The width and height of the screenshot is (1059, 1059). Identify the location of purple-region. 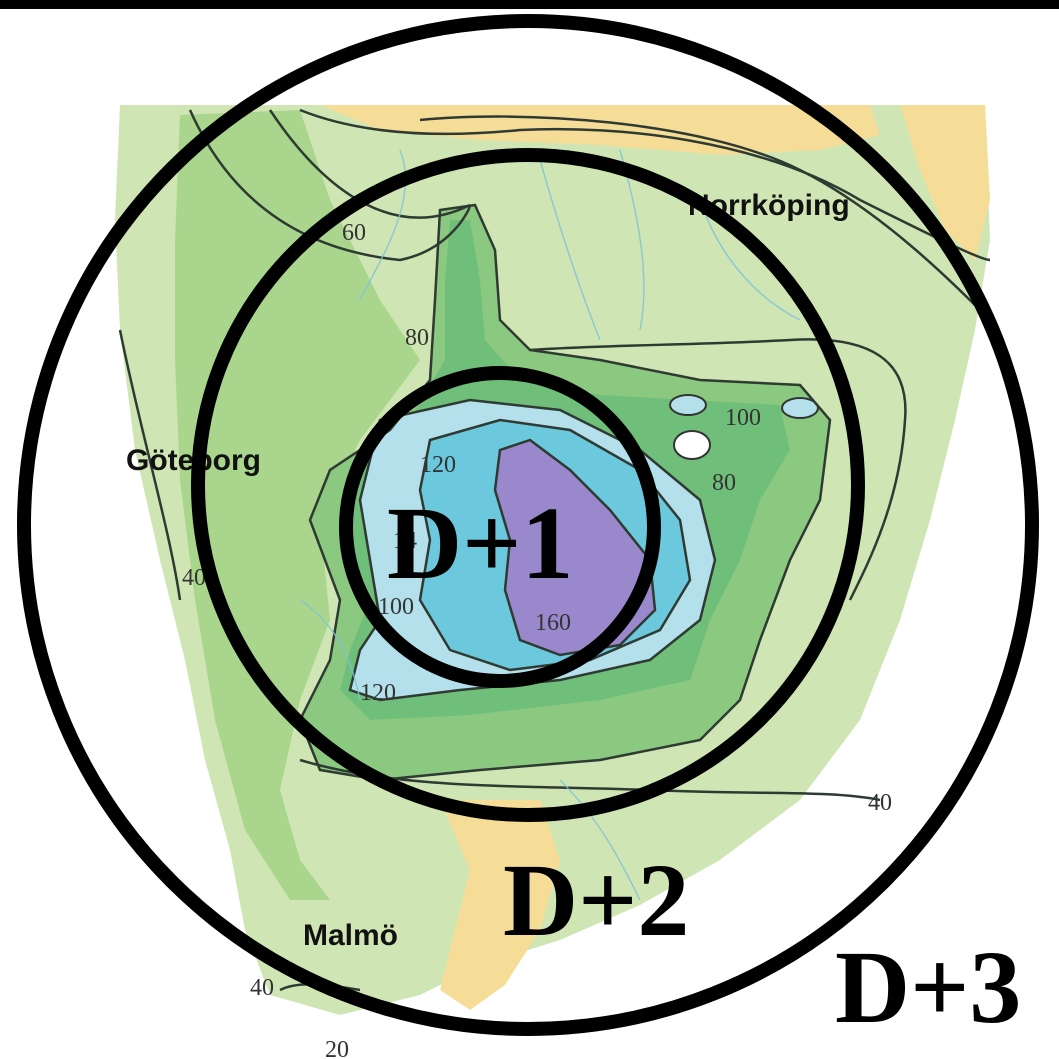
(575, 547).